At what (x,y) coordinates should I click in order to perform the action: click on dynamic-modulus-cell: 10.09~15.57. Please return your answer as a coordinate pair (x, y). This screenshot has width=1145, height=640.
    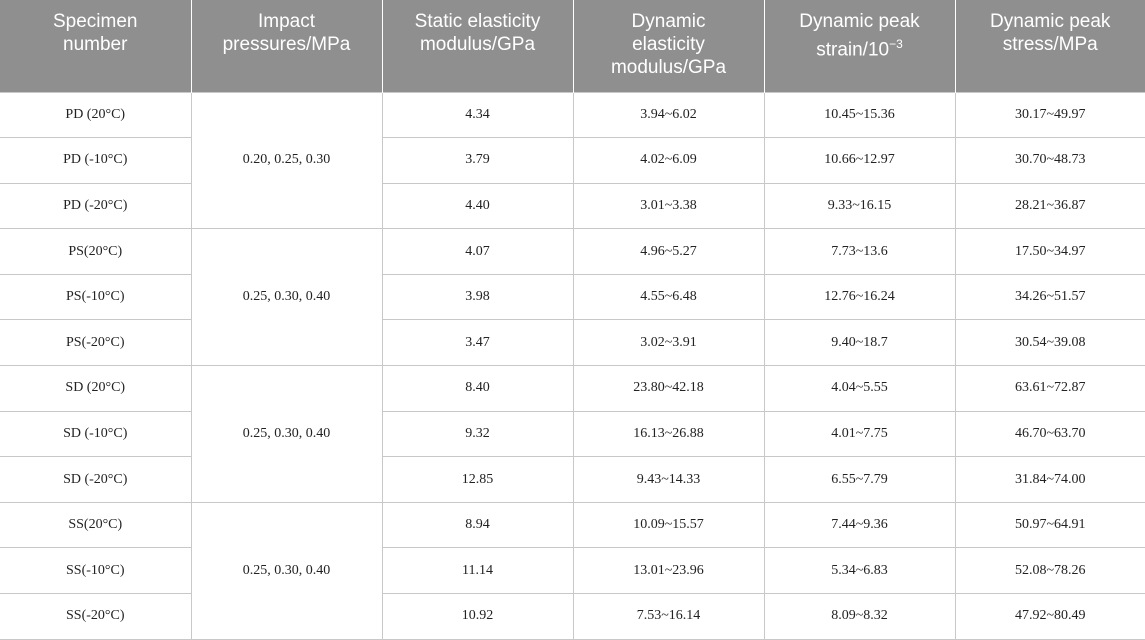
    Looking at the image, I should click on (668, 525).